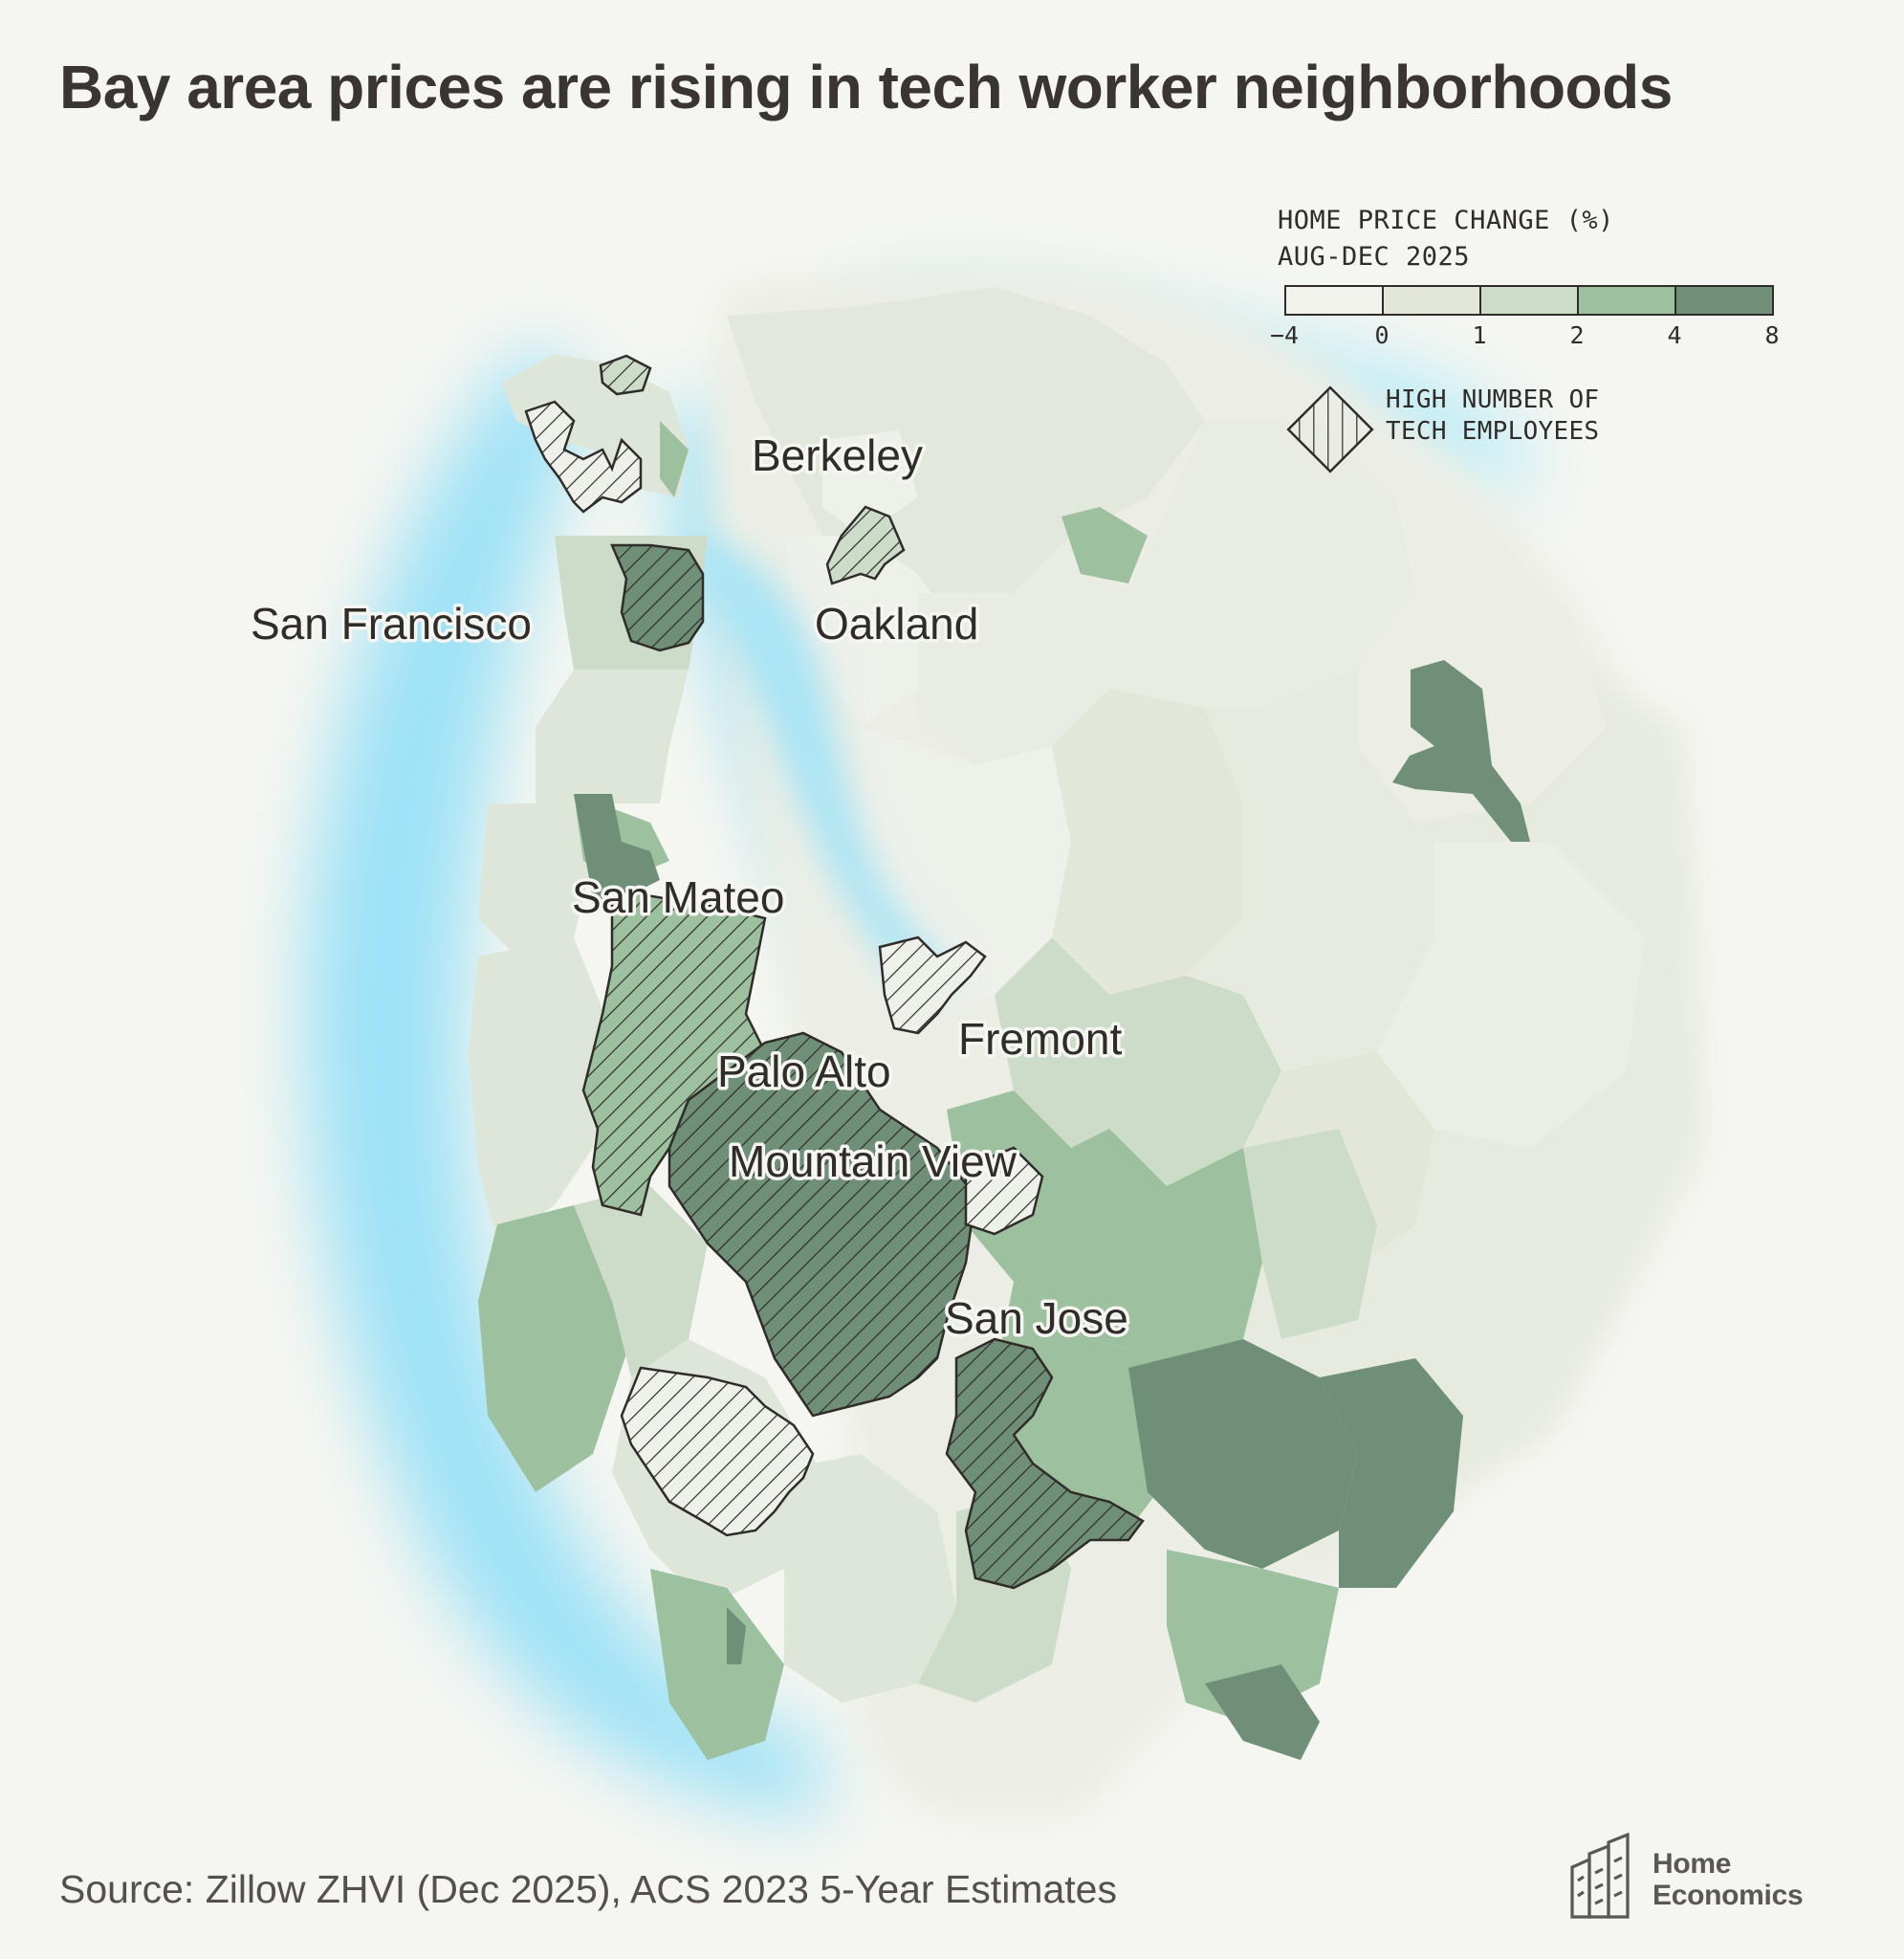 This screenshot has width=1904, height=1959. I want to click on legend-title-line2: AUG-DEC 2025, so click(1375, 257).